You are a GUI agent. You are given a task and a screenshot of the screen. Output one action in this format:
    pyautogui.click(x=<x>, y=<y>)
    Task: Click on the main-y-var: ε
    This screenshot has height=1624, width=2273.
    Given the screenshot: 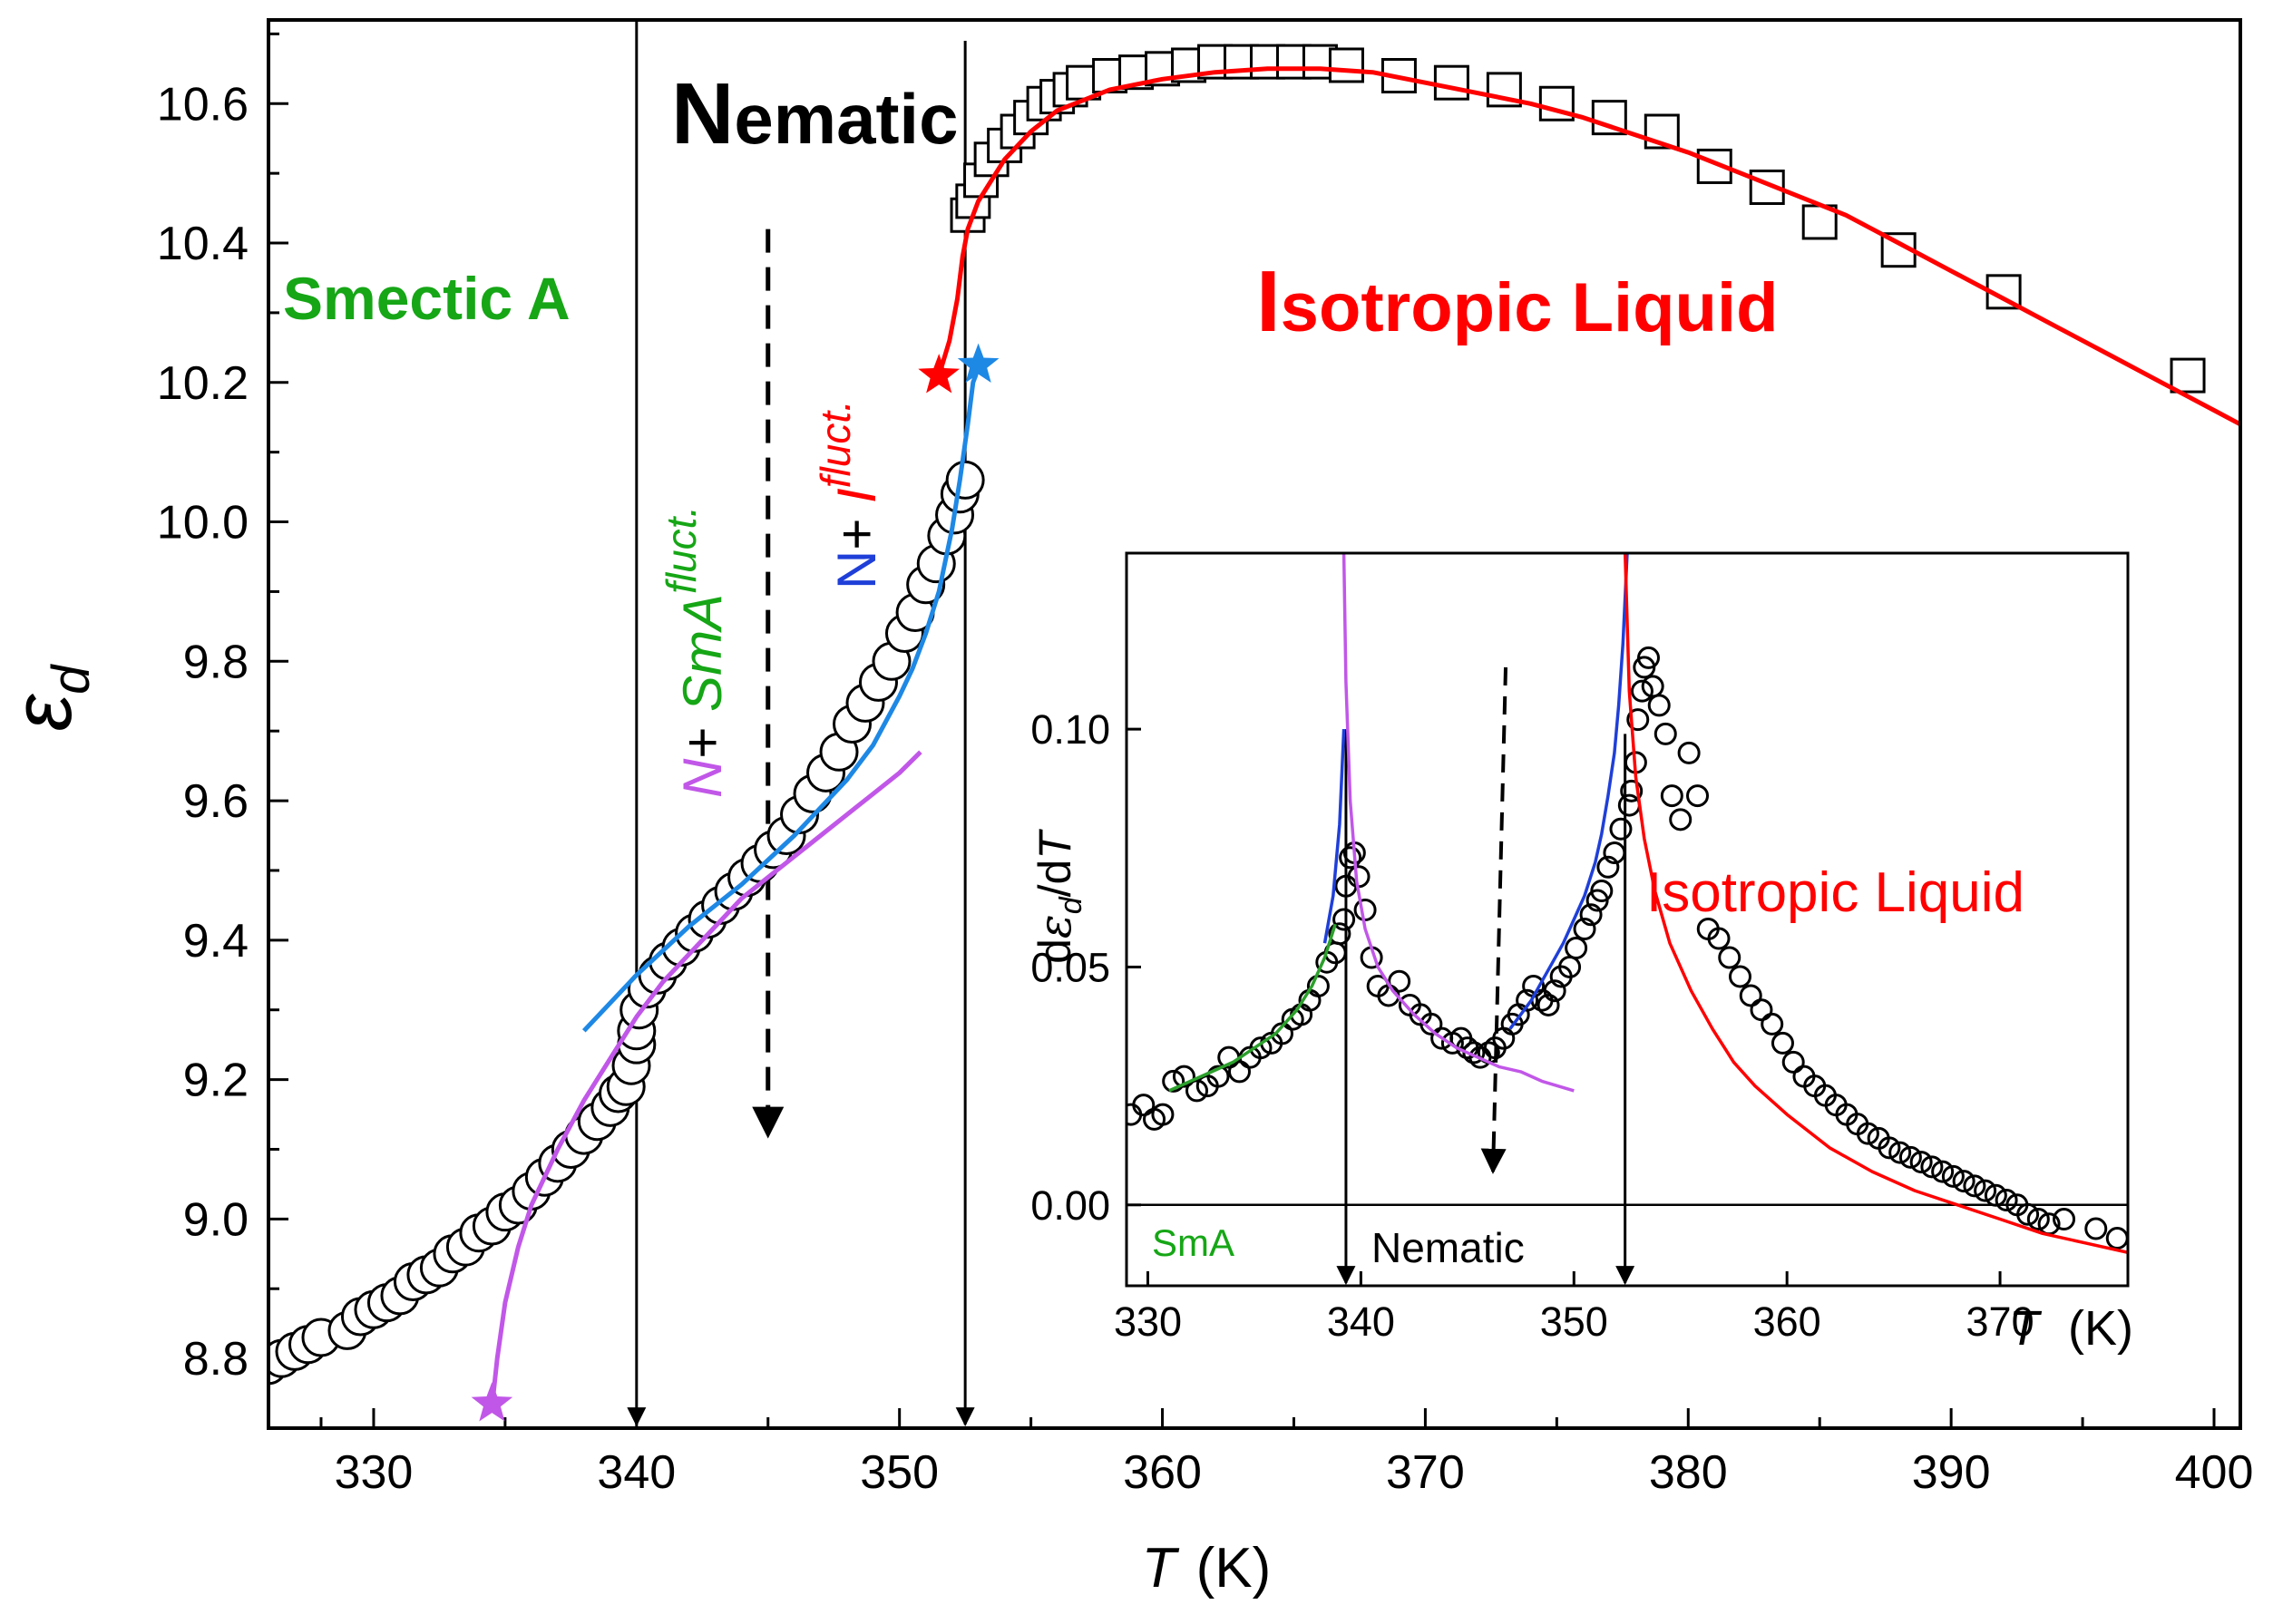 What is the action you would take?
    pyautogui.click(x=44, y=712)
    